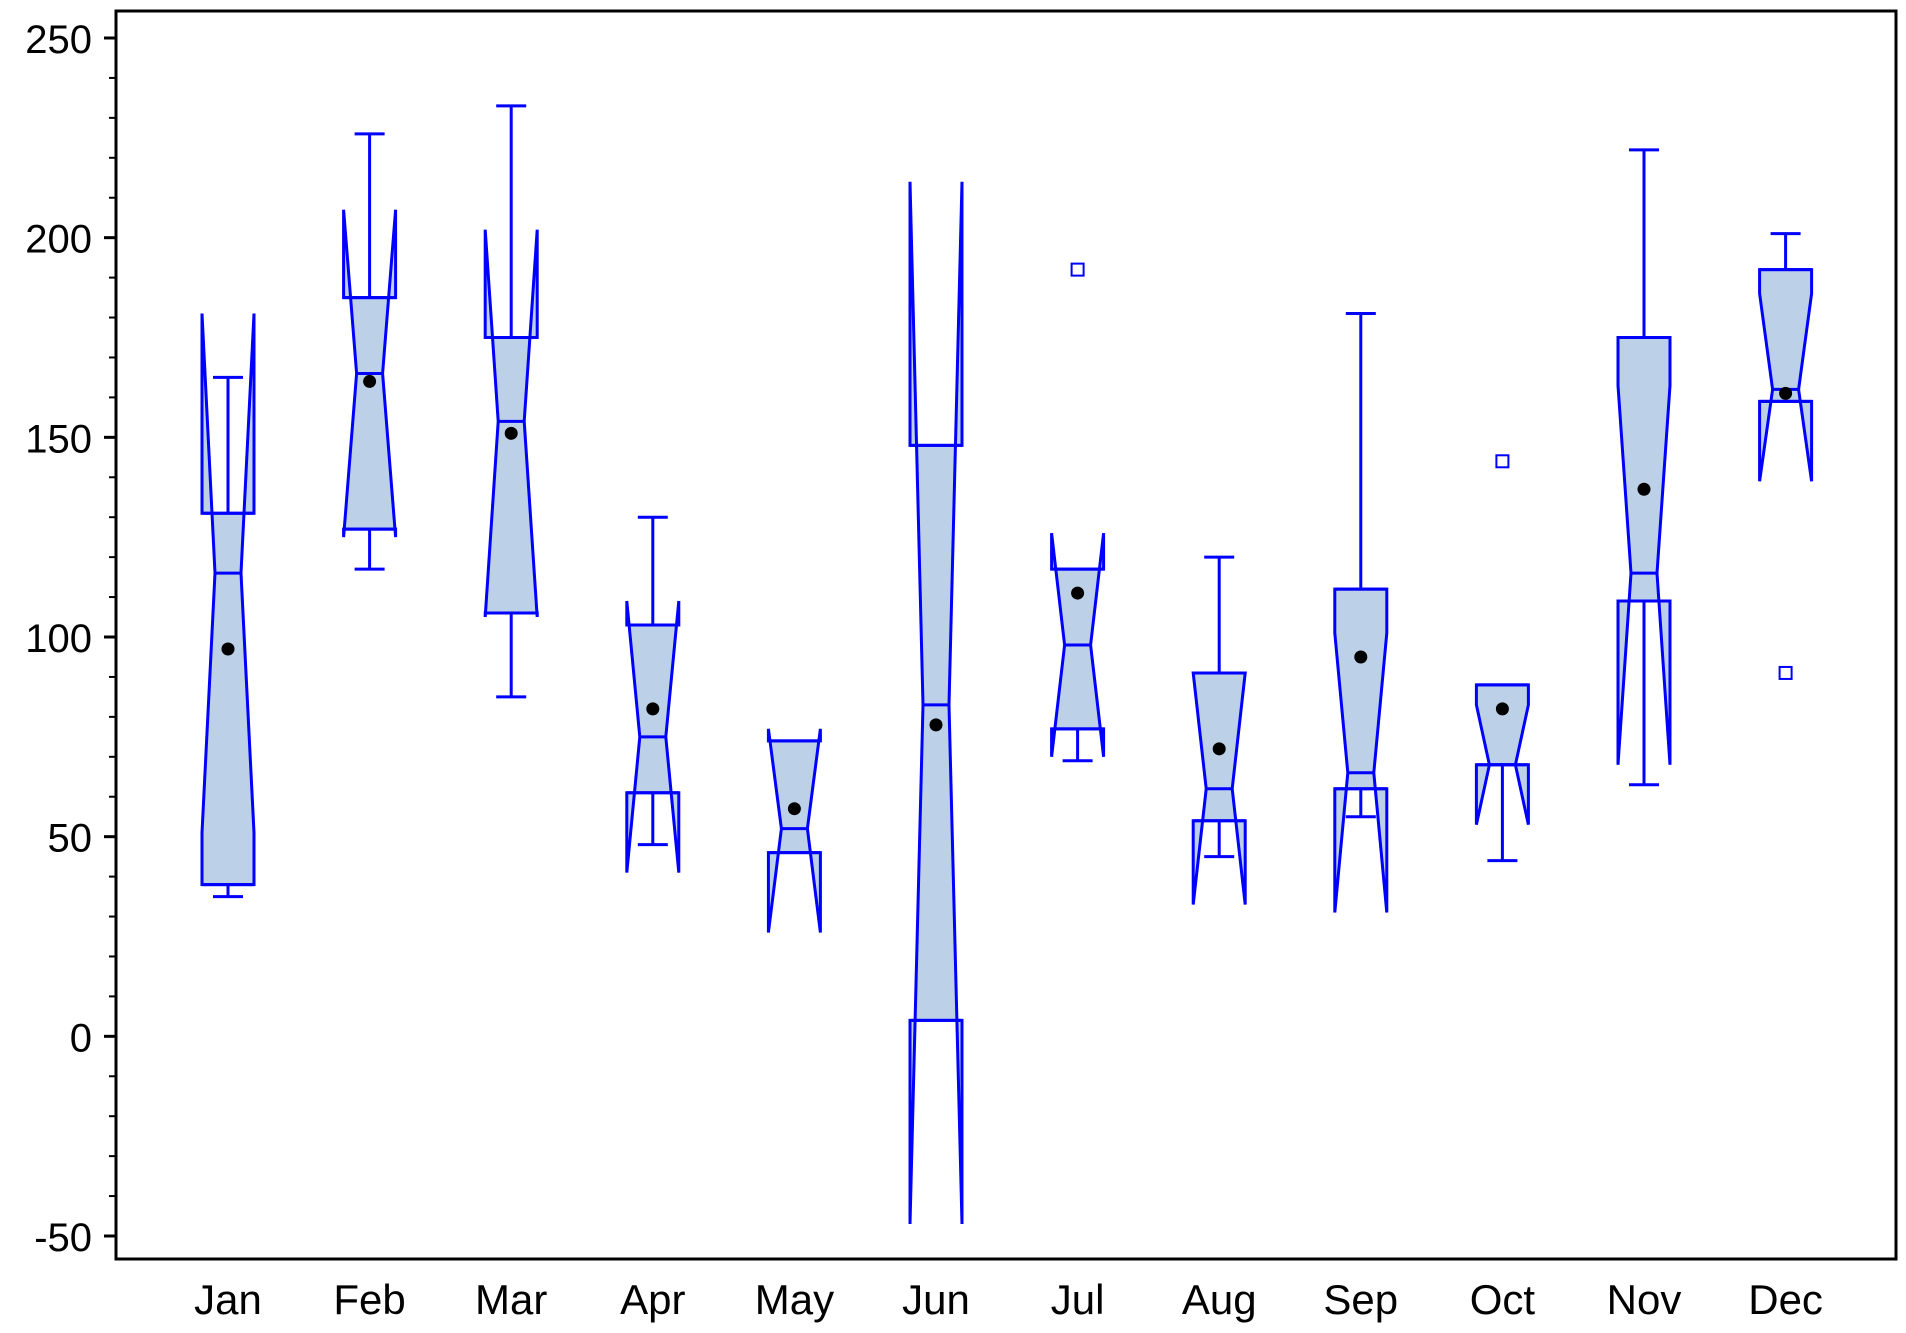 This screenshot has width=1906, height=1333. What do you see at coordinates (1785, 1299) in the screenshot?
I see `x-tick-label: Dec` at bounding box center [1785, 1299].